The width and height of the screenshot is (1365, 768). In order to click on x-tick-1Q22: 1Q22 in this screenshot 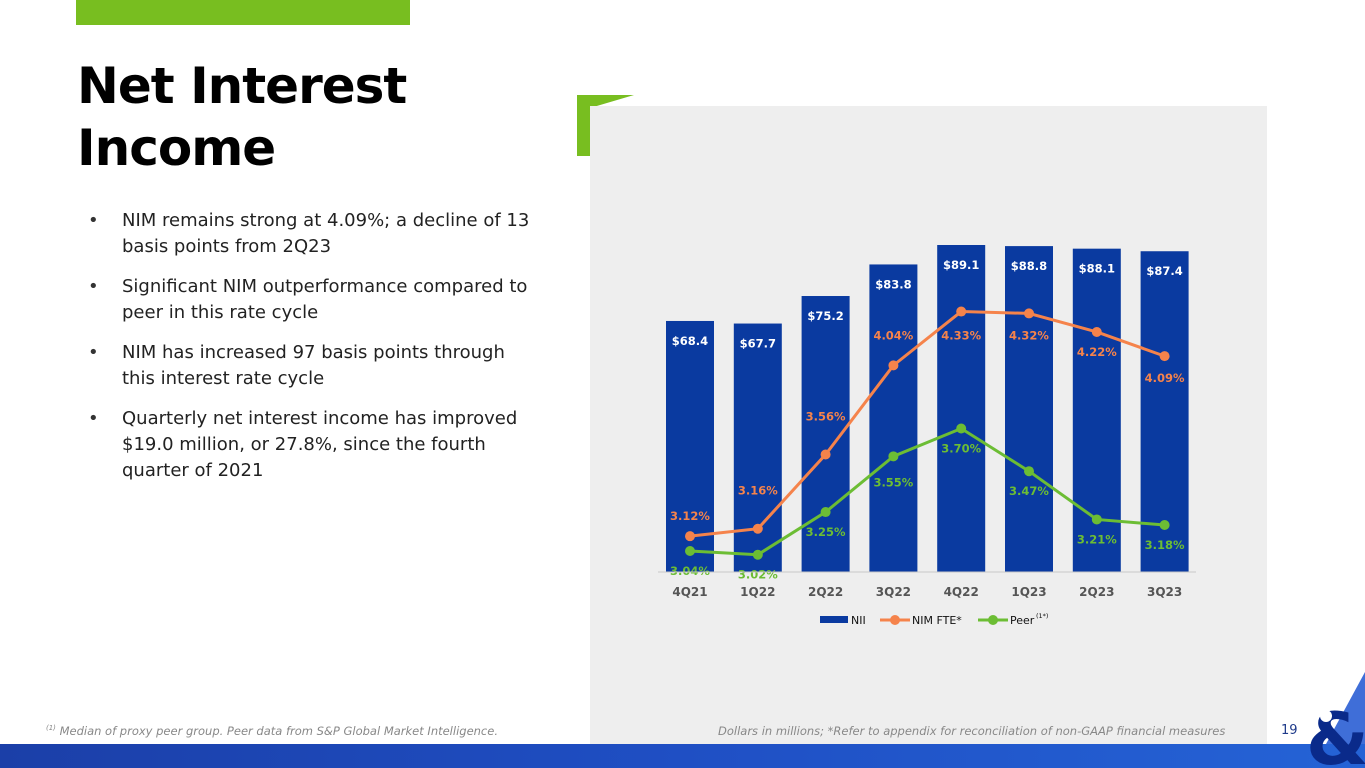, I will do `click(757, 592)`.